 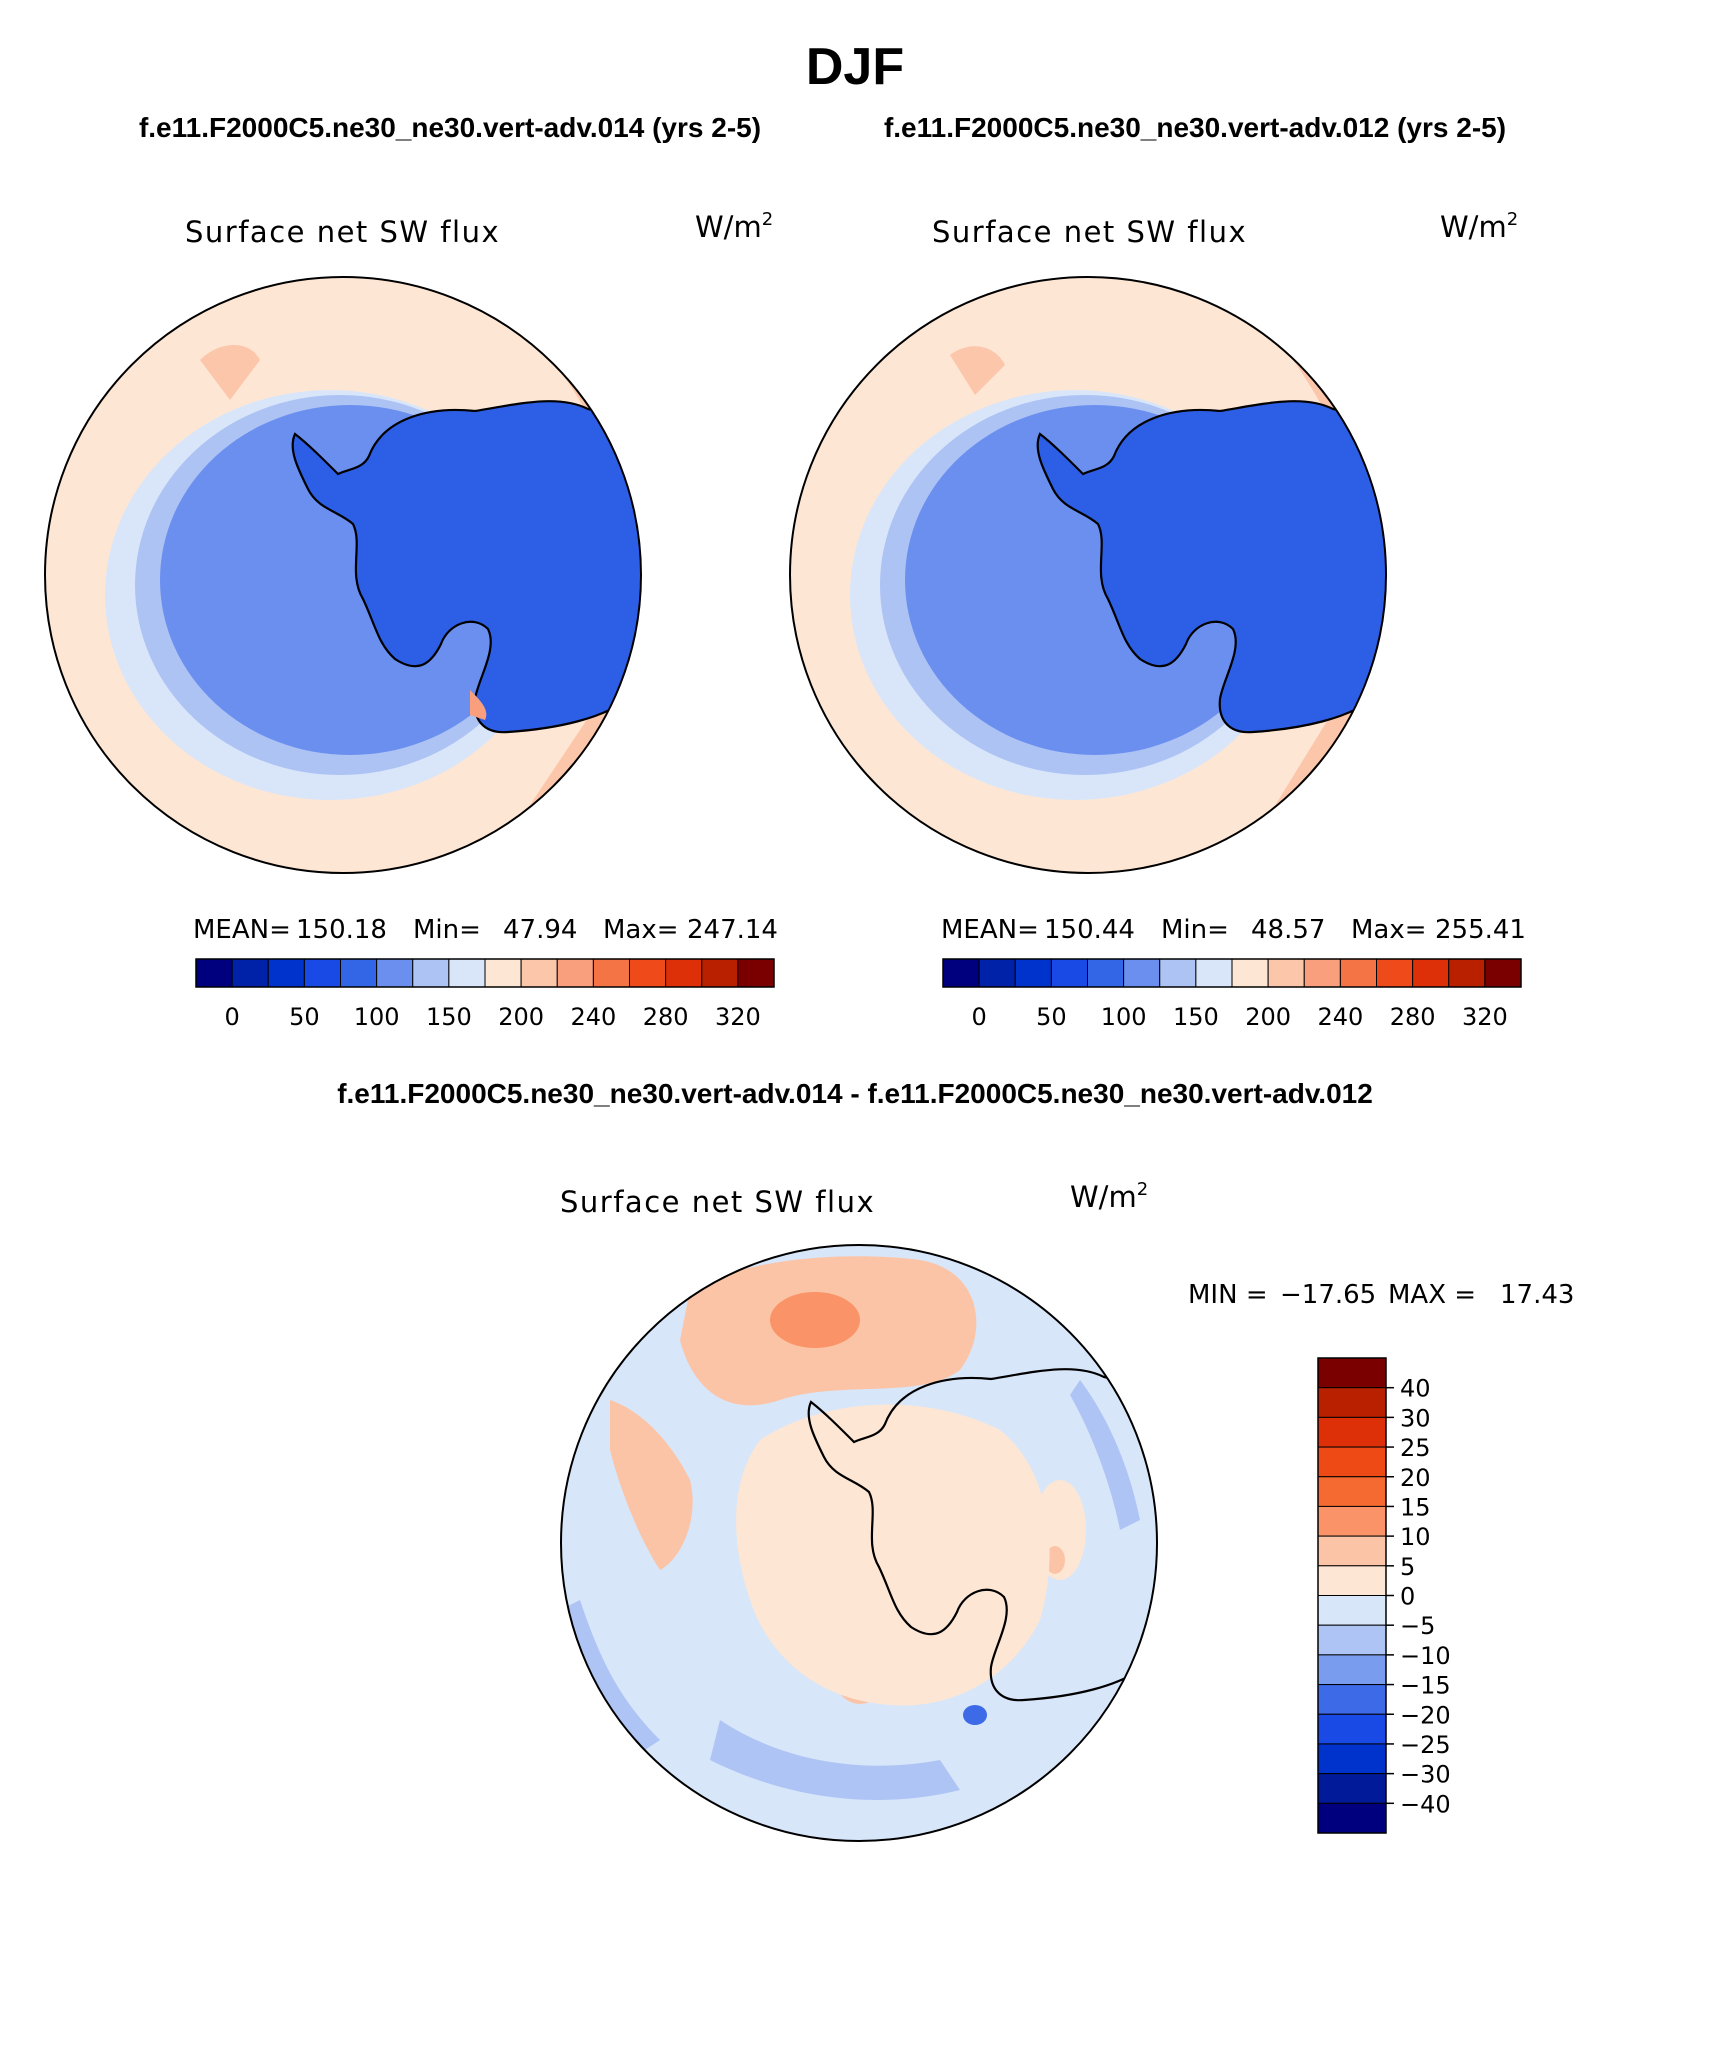 What do you see at coordinates (1407, 1597) in the screenshot?
I see `panel-diff-colorbar-tick-label: 0` at bounding box center [1407, 1597].